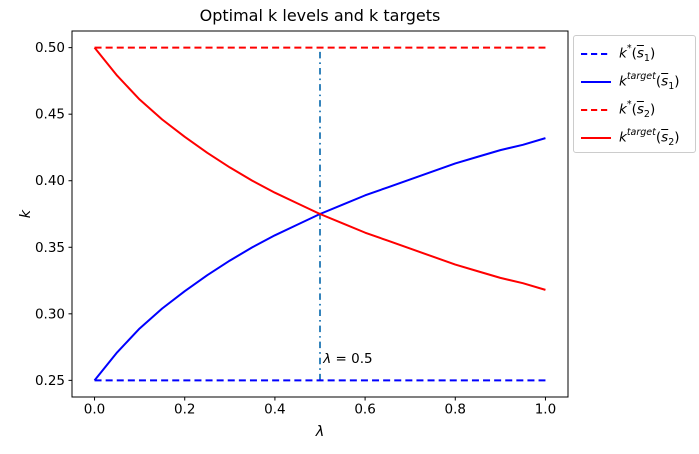 The image size is (699, 454). What do you see at coordinates (50, 314) in the screenshot?
I see `y-tick-label: 0.30` at bounding box center [50, 314].